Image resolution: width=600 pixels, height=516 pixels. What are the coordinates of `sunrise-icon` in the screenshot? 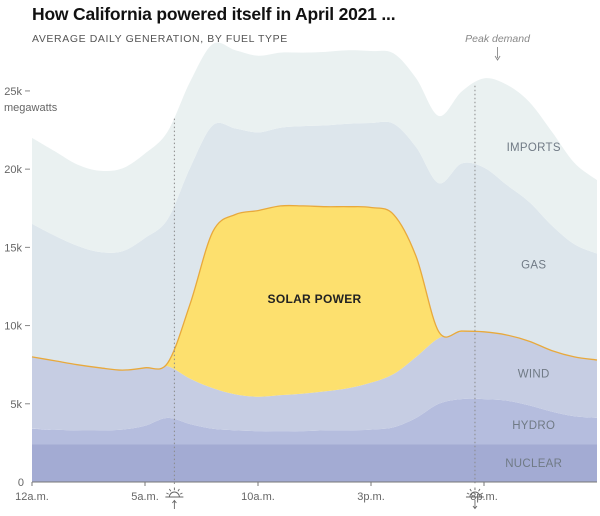 It's located at (174, 498).